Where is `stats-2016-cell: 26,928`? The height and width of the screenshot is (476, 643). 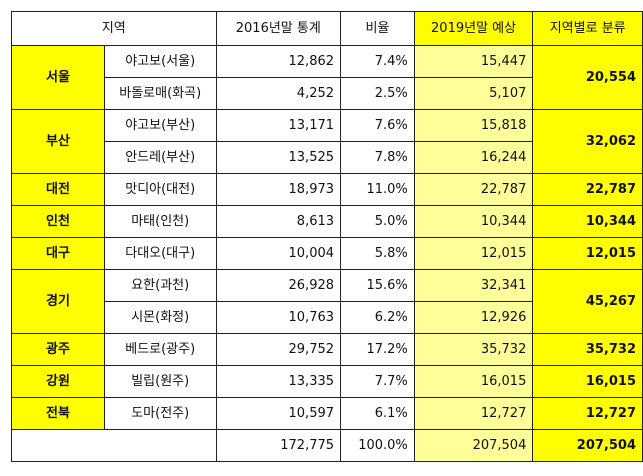 stats-2016-cell: 26,928 is located at coordinates (278, 285).